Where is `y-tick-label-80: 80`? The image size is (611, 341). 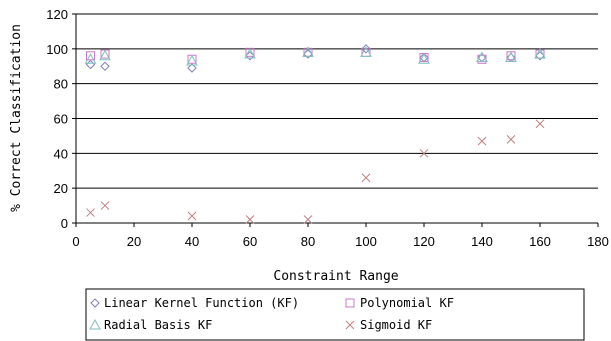 y-tick-label-80: 80 is located at coordinates (61, 84).